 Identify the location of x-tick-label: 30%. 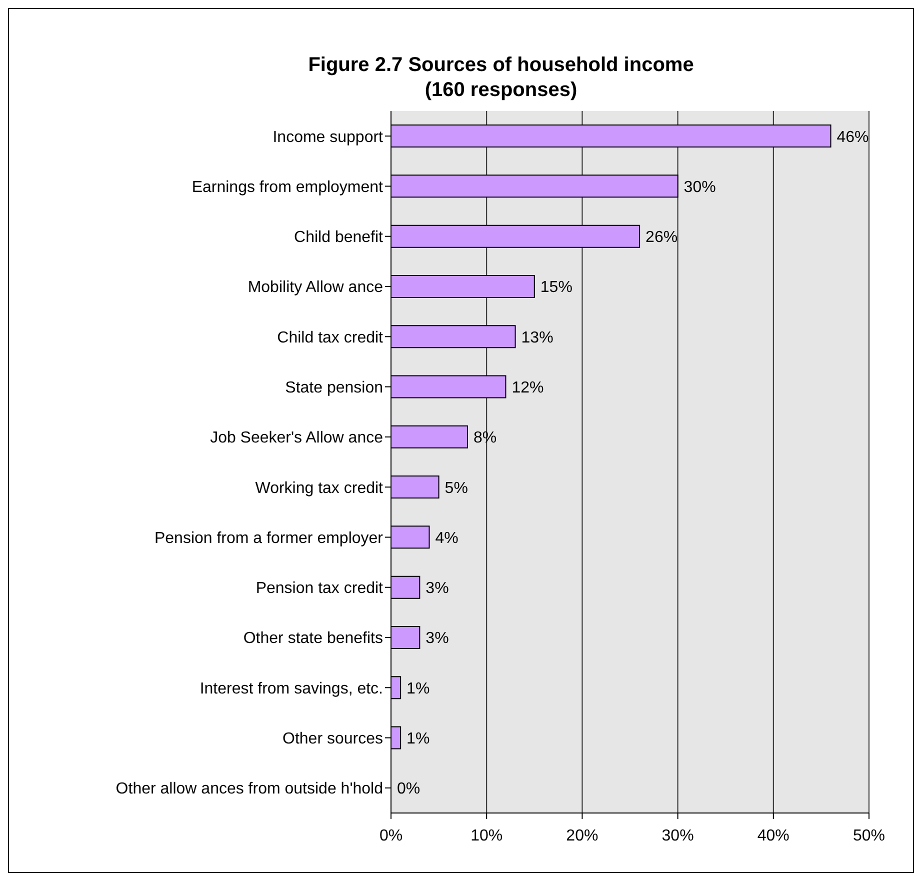
(678, 835).